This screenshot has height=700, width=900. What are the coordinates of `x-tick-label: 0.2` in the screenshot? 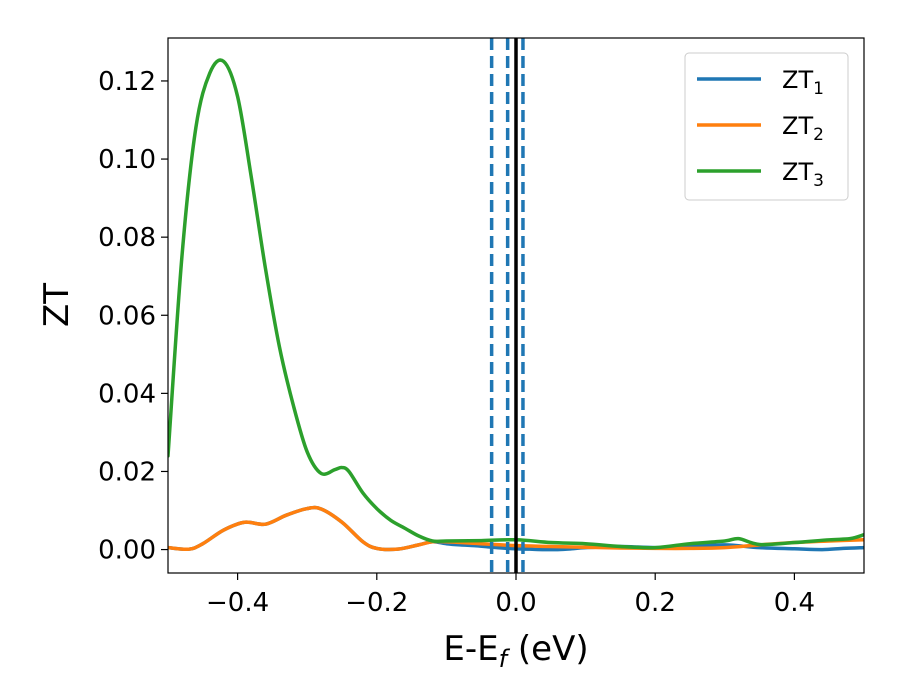 It's located at (655, 603).